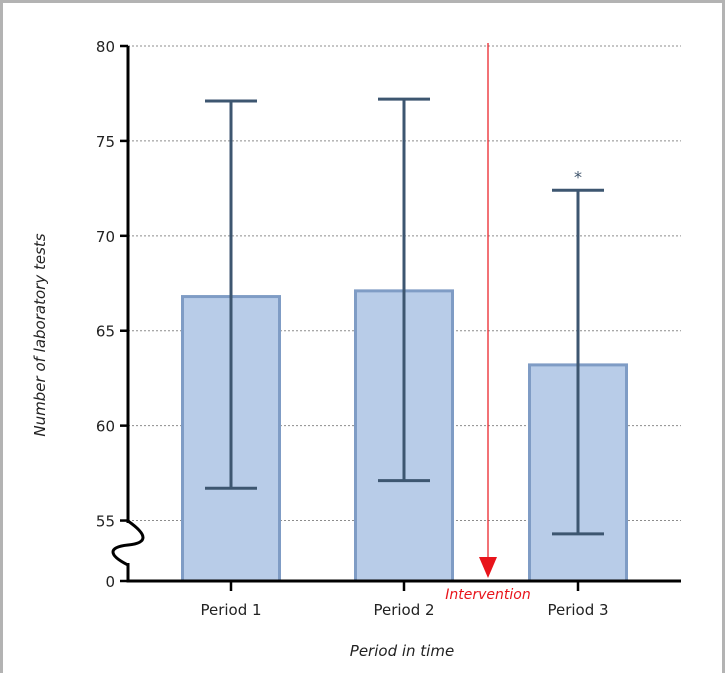 This screenshot has width=725, height=676. What do you see at coordinates (105, 332) in the screenshot?
I see `y-tick-label: 65` at bounding box center [105, 332].